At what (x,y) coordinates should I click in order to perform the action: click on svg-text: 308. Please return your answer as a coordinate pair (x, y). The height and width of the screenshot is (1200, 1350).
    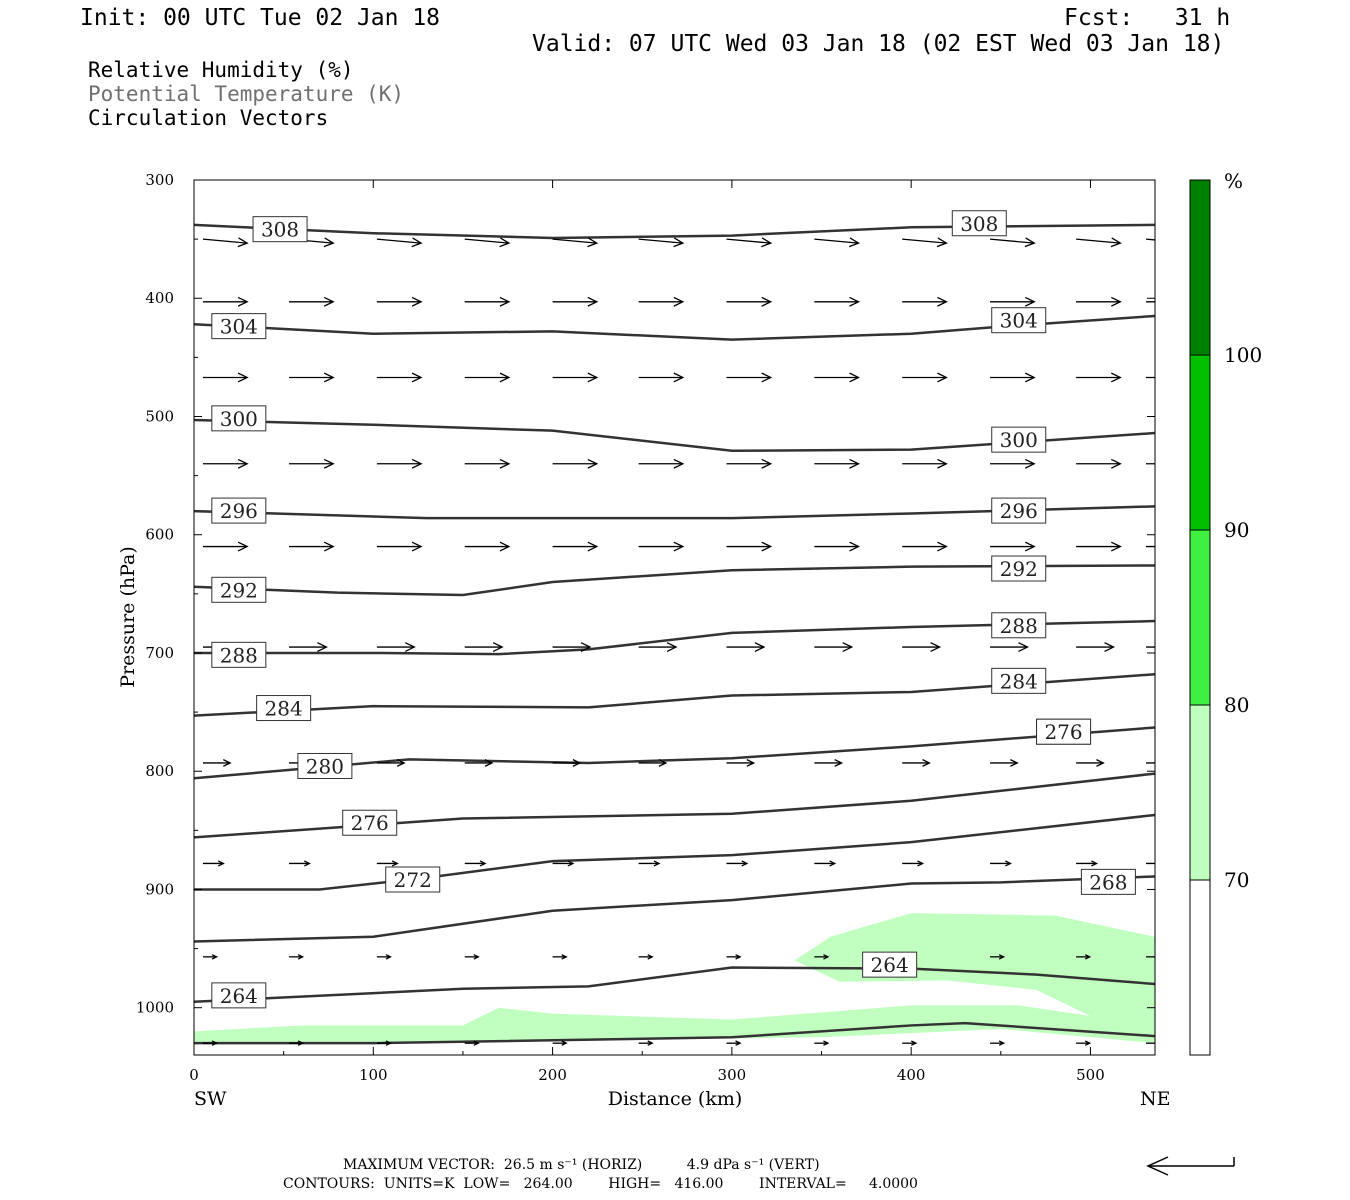
    Looking at the image, I should click on (280, 230).